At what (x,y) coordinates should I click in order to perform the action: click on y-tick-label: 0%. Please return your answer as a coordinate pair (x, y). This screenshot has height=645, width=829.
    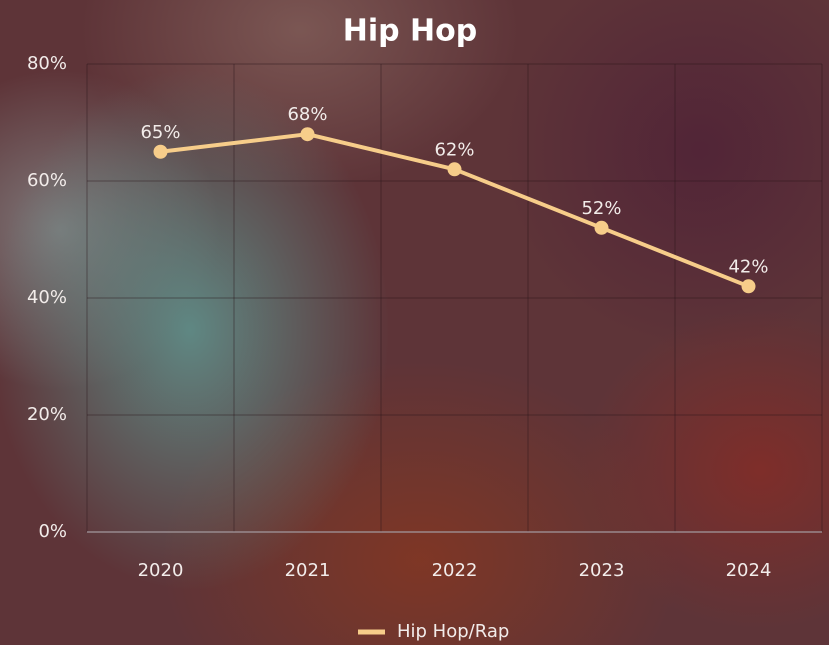
    Looking at the image, I should click on (52, 531).